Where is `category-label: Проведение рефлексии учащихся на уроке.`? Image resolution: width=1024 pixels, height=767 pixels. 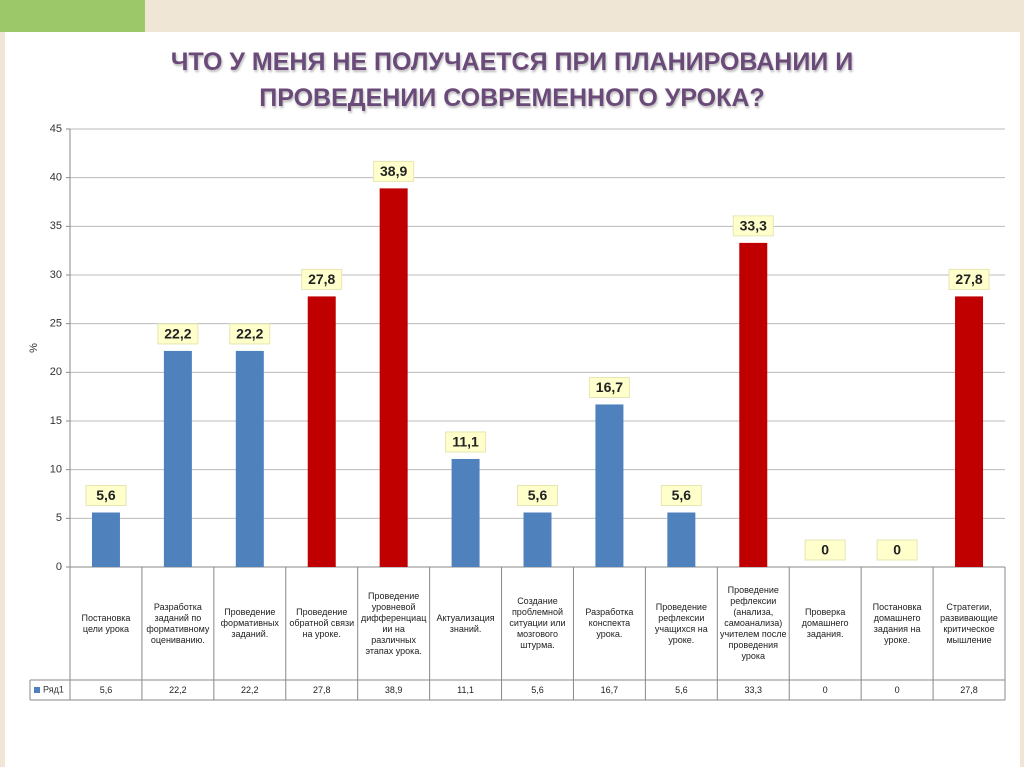 category-label: Проведение рефлексии учащихся на уроке. is located at coordinates (681, 623).